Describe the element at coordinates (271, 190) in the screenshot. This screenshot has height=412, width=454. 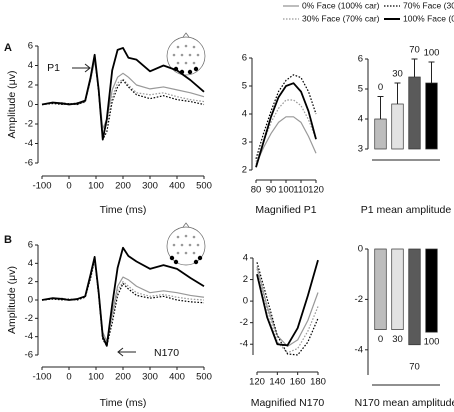
I see `x-tick-label: 90` at that location.